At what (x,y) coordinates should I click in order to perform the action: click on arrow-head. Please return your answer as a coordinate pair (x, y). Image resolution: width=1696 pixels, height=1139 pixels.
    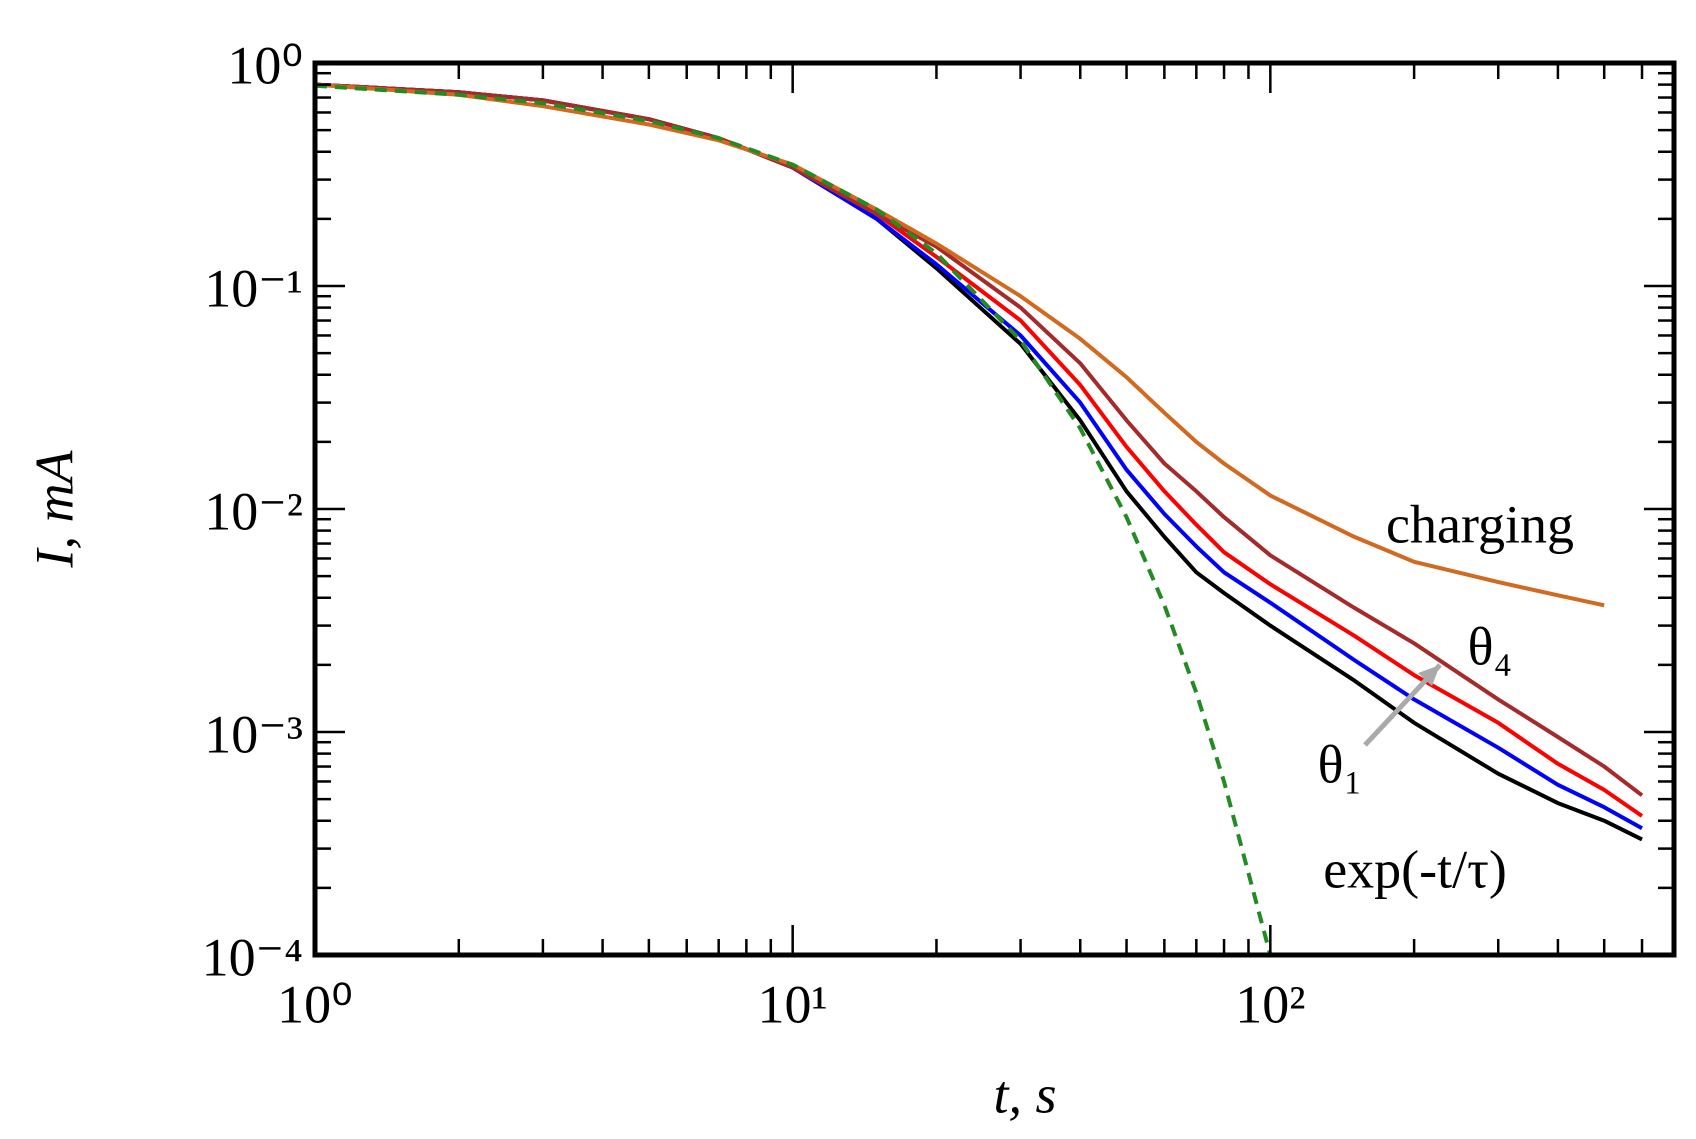
    Looking at the image, I should click on (1429, 675).